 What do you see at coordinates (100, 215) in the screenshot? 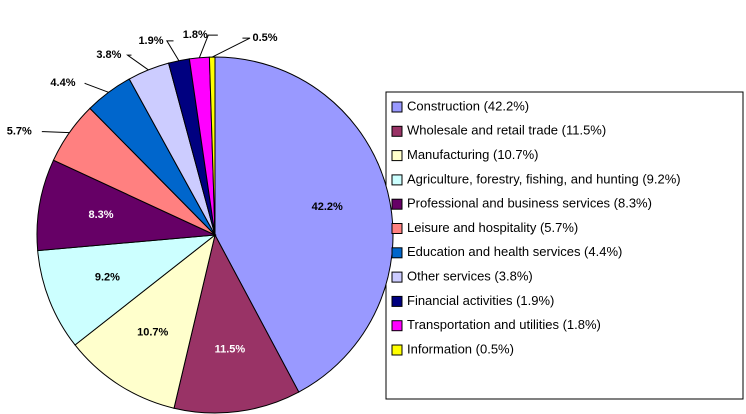
I see `data-label: 8.3%` at bounding box center [100, 215].